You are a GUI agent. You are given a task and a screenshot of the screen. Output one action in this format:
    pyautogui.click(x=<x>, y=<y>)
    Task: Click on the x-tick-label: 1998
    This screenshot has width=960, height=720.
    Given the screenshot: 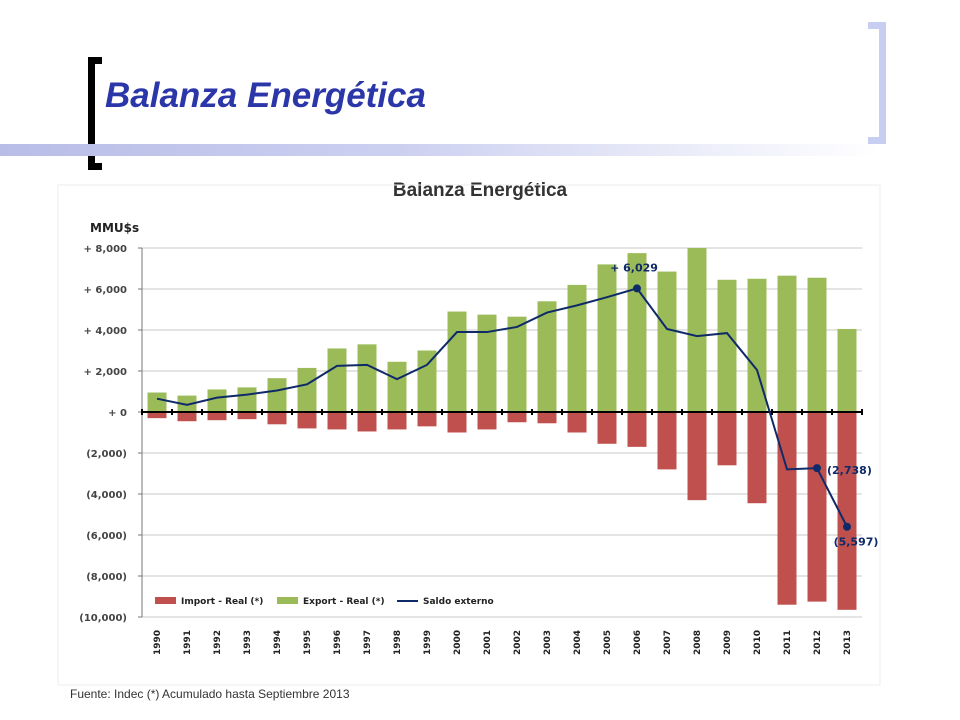 What is the action you would take?
    pyautogui.click(x=398, y=642)
    